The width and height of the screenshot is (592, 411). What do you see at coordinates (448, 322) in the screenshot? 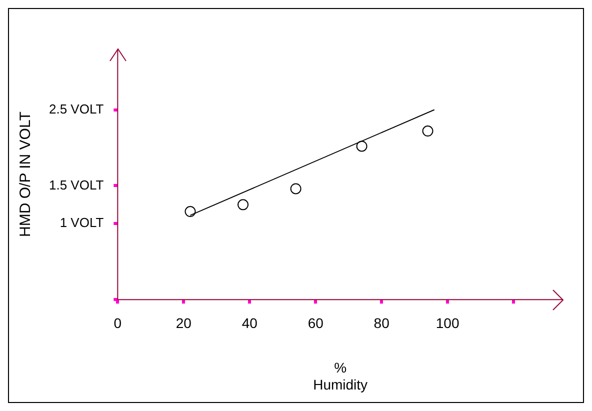
I see `x-tick-label: 100` at bounding box center [448, 322].